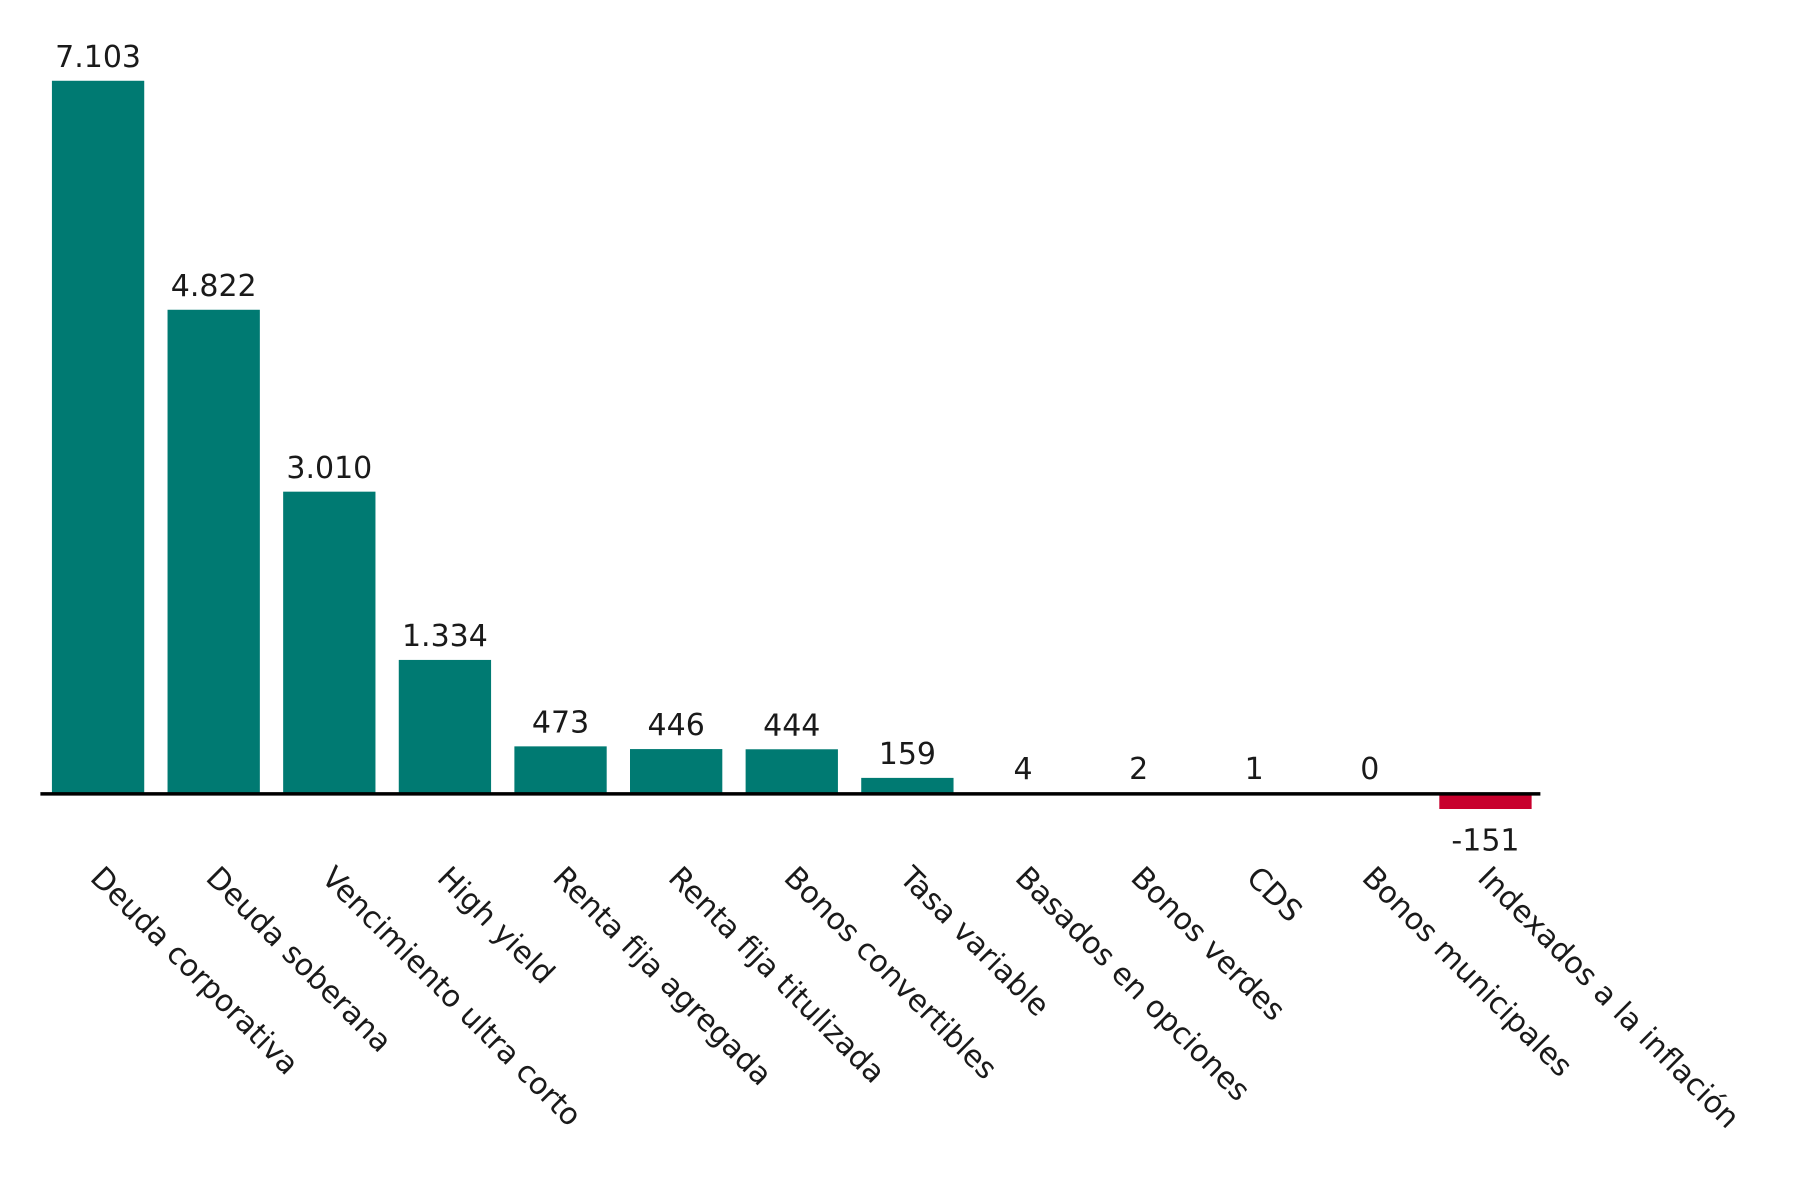 The width and height of the screenshot is (1800, 1200). Describe the element at coordinates (1369, 769) in the screenshot. I see `value-label: 0` at that location.